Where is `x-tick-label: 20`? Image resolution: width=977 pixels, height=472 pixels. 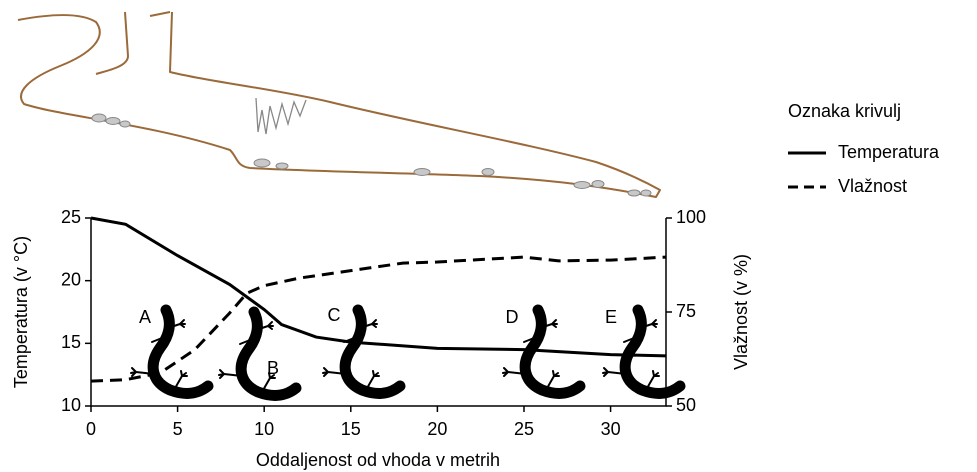 x-tick-label: 20 is located at coordinates (437, 429).